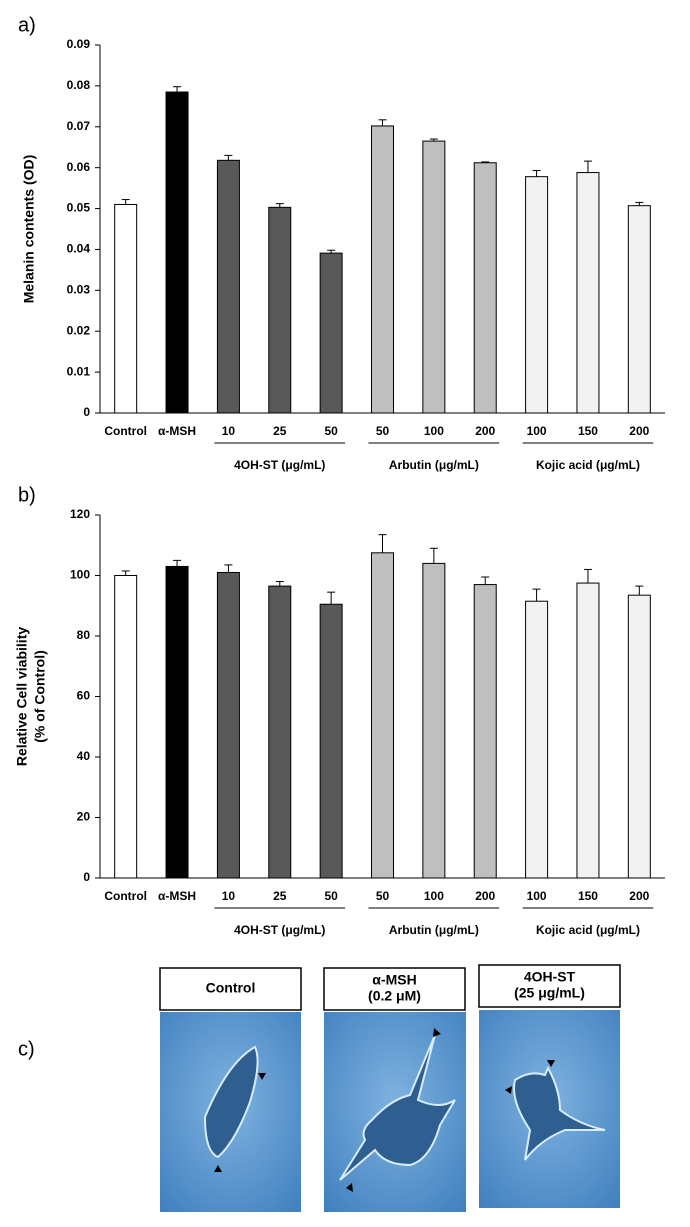  I want to click on y-tick-label: 0.04, so click(79, 249).